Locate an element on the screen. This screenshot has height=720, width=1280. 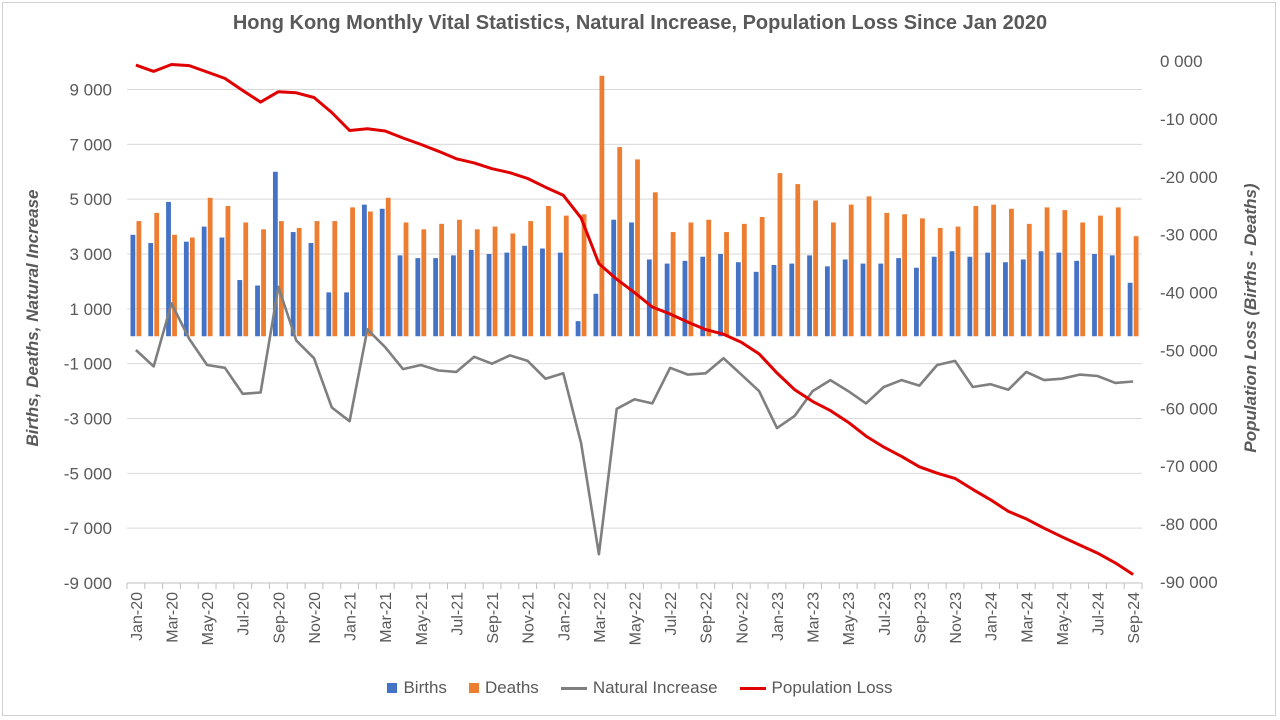
x-tick-label: Jan-20 is located at coordinates (137, 616).